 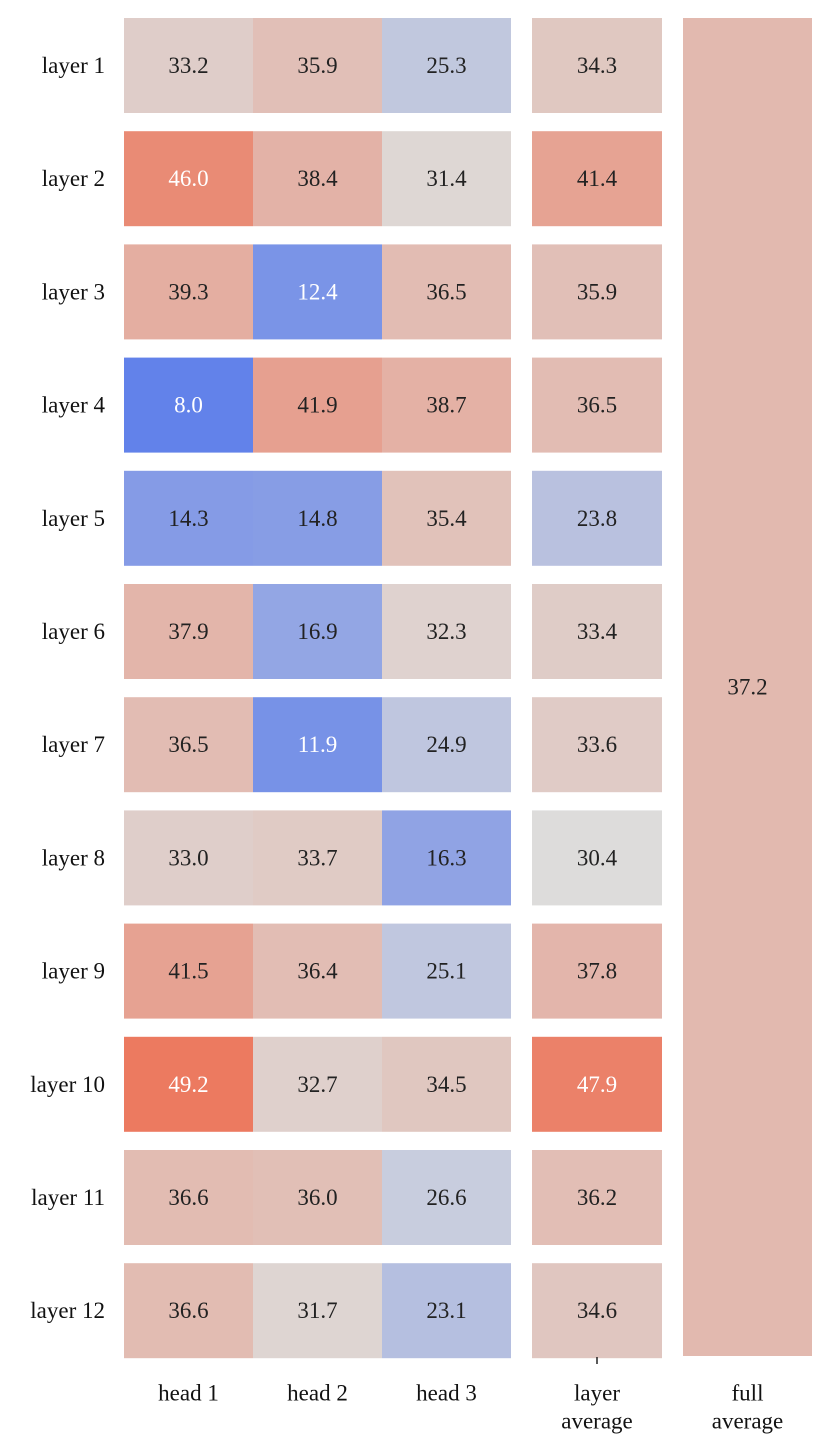 What do you see at coordinates (188, 1197) in the screenshot?
I see `layer-11-head-1-cell` at bounding box center [188, 1197].